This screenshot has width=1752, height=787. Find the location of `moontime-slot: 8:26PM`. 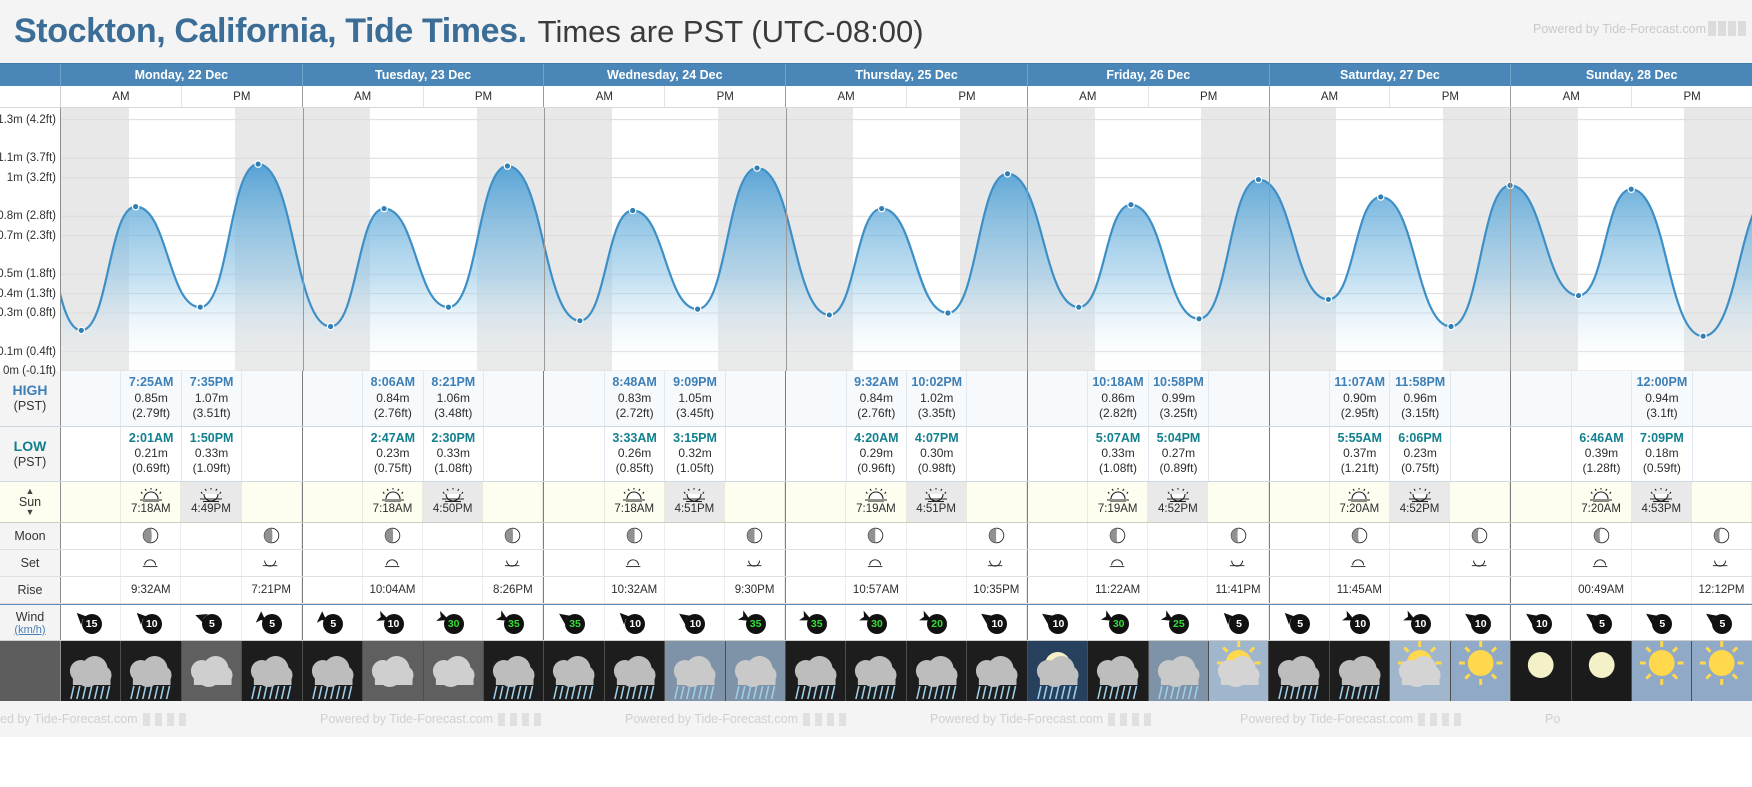

moontime-slot: 8:26PM is located at coordinates (513, 590).